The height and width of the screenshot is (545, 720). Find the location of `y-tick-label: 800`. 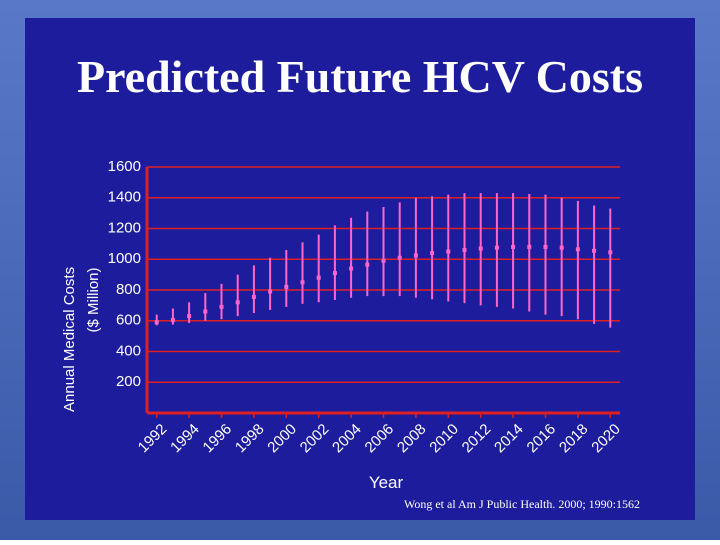

y-tick-label: 800 is located at coordinates (128, 289).